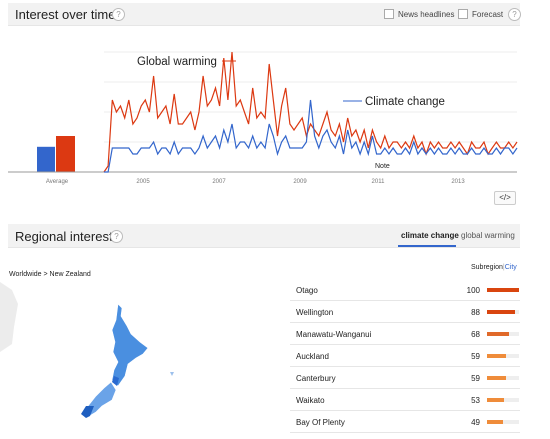  Describe the element at coordinates (316, 378) in the screenshot. I see `region-name: Canterbury` at that location.